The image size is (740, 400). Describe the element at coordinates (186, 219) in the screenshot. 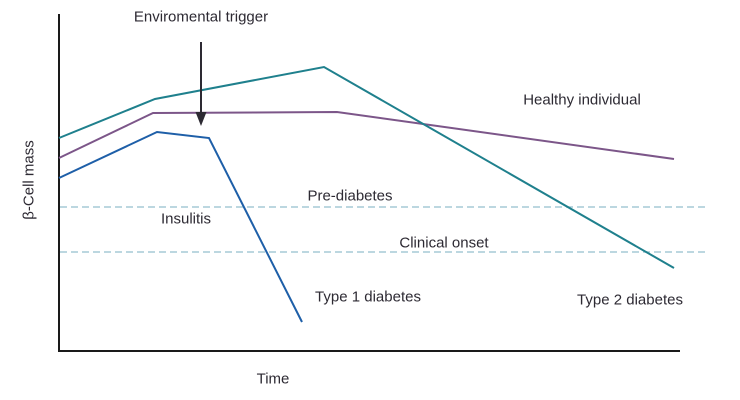

I see `insulitis-label: Insulitis` at that location.